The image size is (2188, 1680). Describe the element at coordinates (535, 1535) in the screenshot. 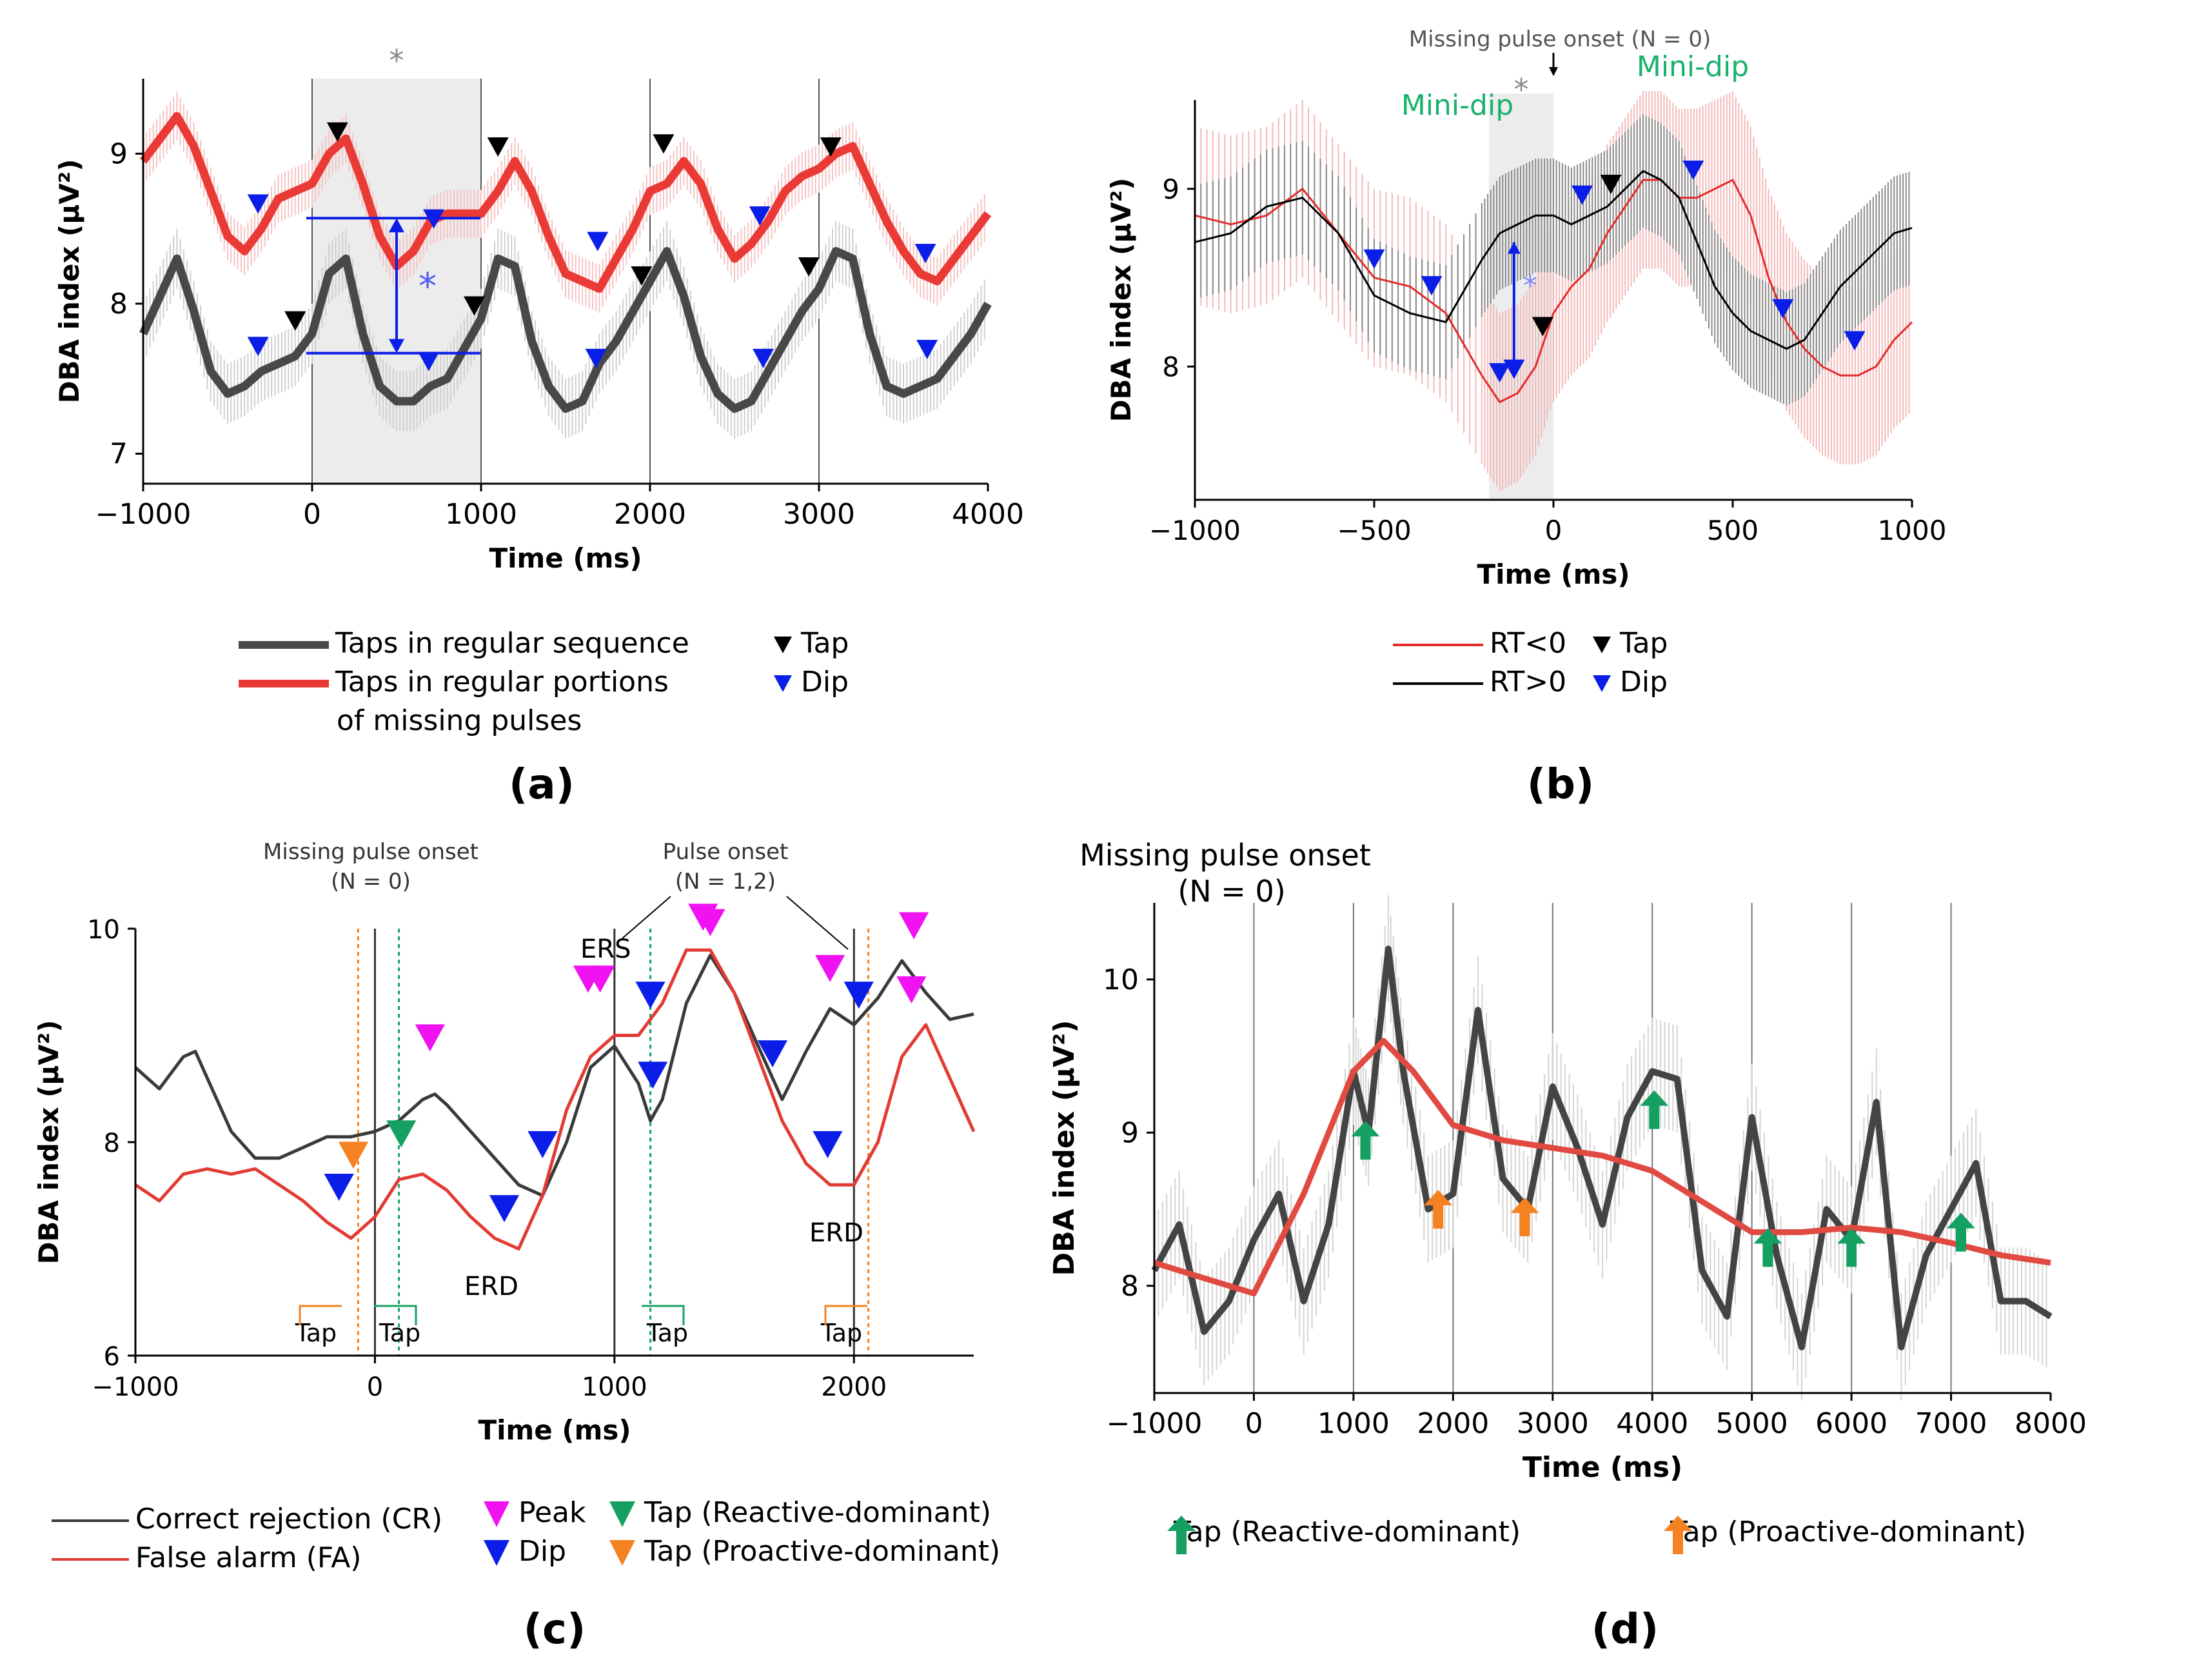

I see `legend-c-markers-1: Peak Dip` at that location.